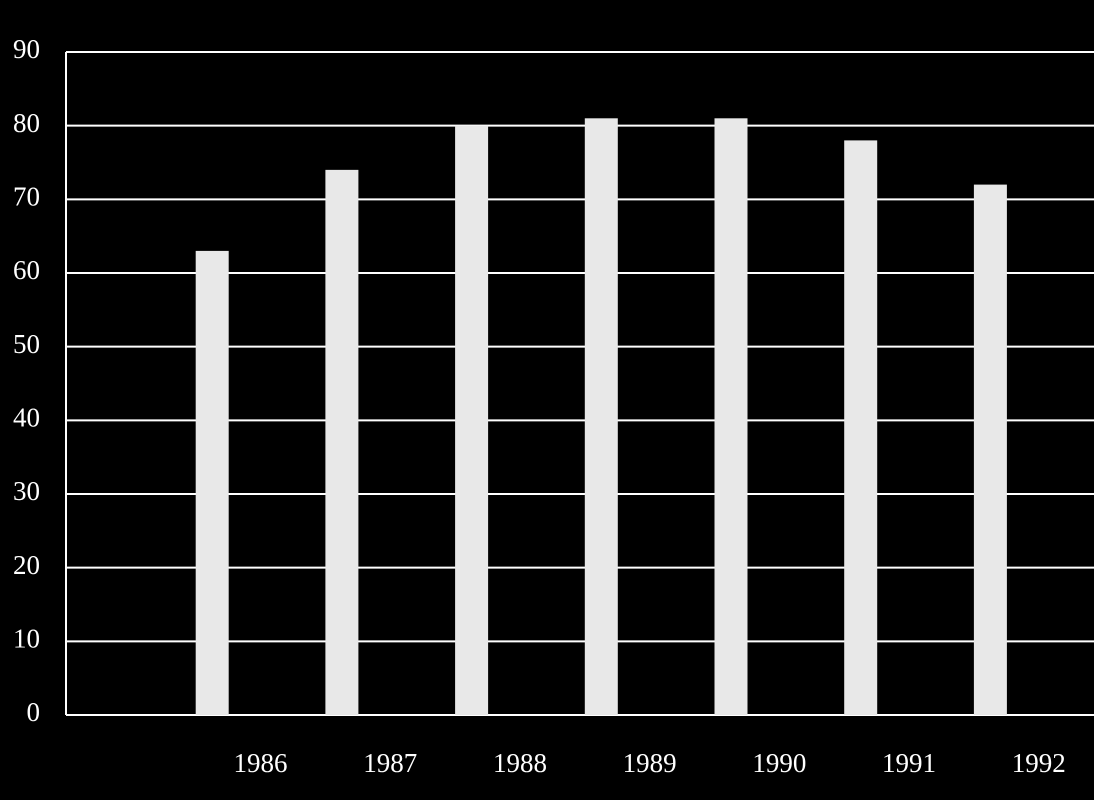 The height and width of the screenshot is (800, 1094). What do you see at coordinates (26, 565) in the screenshot?
I see `y-tick-label: 20` at bounding box center [26, 565].